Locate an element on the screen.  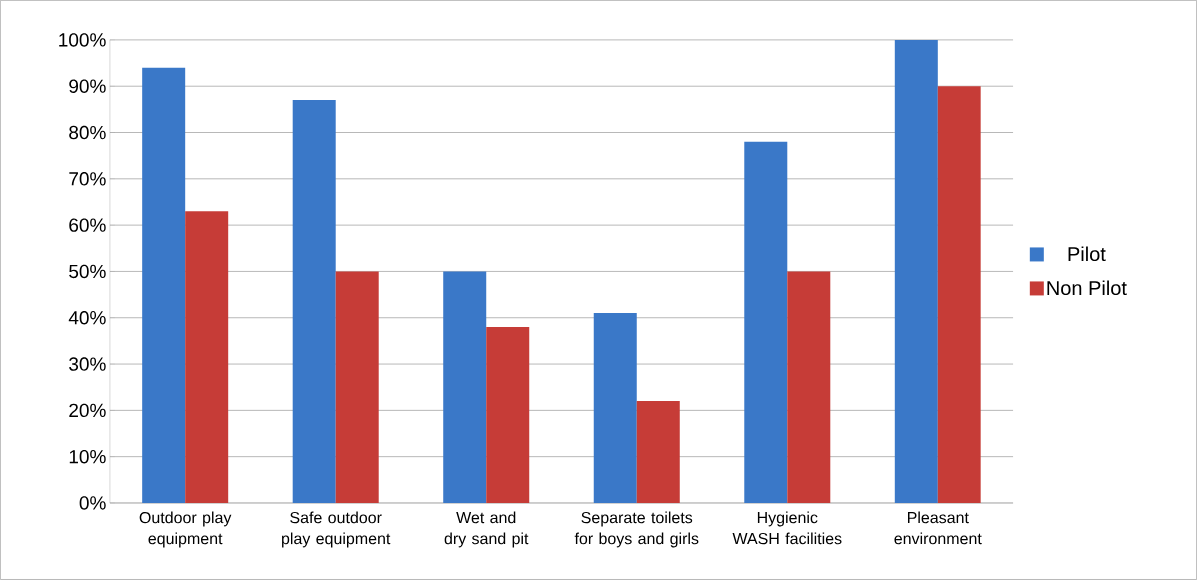
x-tick-label: Pleasant environment is located at coordinates (938, 528).